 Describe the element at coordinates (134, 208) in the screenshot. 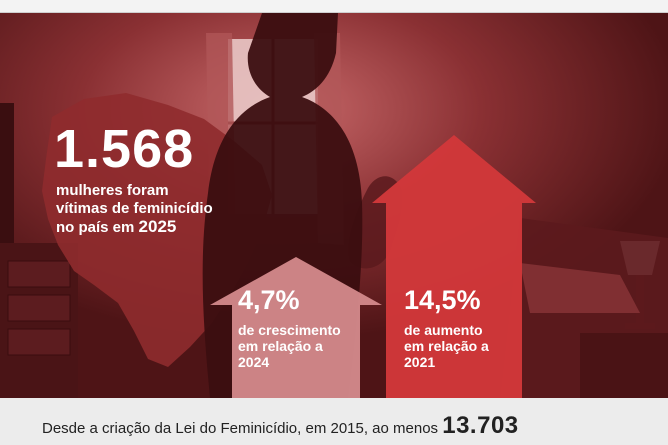

I see `headline-line-2: vítimas de feminicídio` at that location.